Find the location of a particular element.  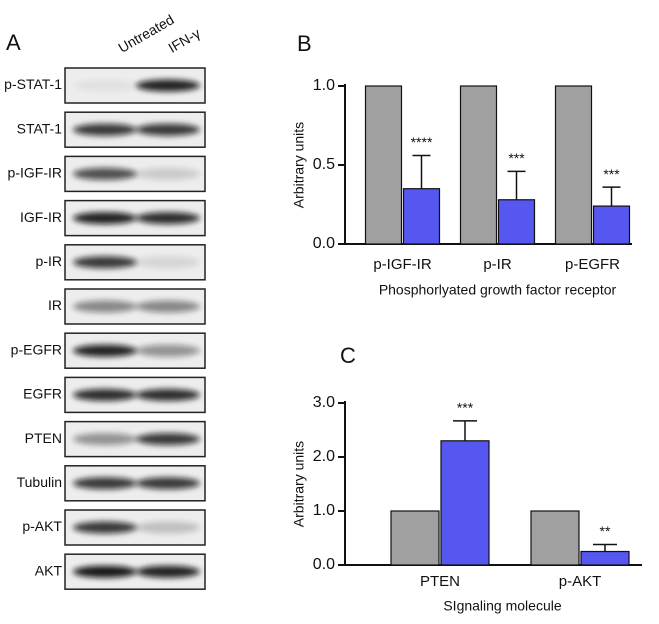

row-label: p-EGFR is located at coordinates (36, 349).